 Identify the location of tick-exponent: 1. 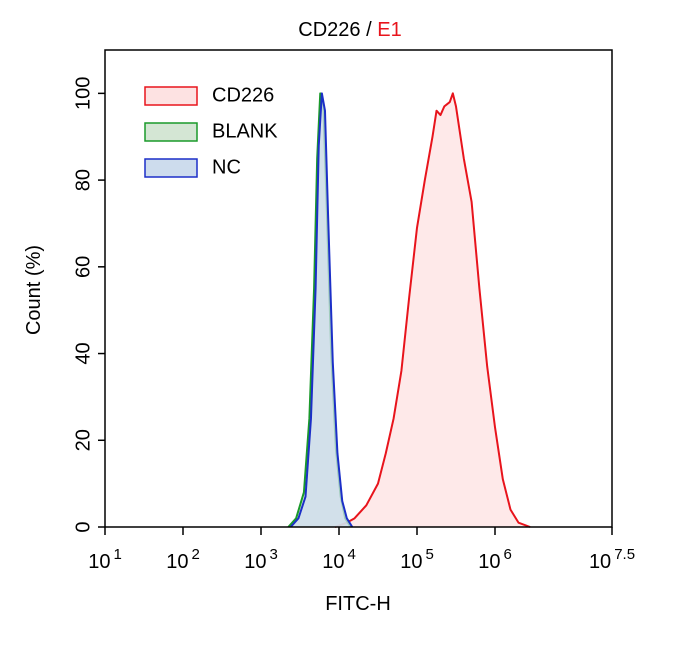
(117, 554).